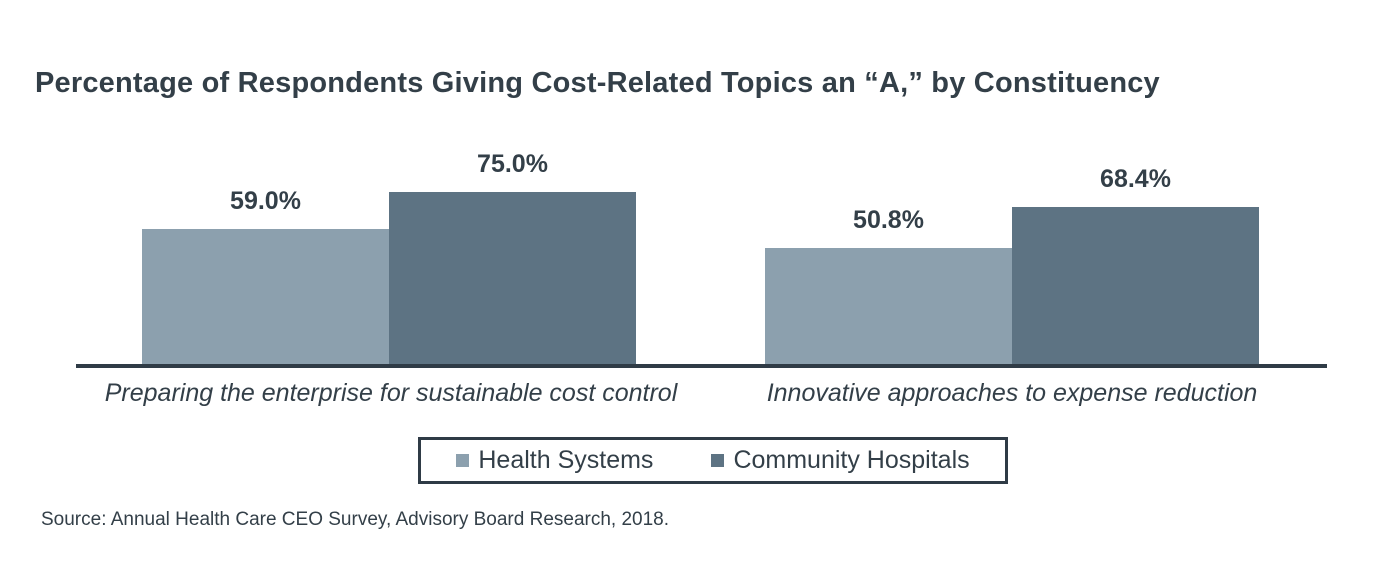 The width and height of the screenshot is (1400, 569). I want to click on legend-item-health-systems: Health Systems, so click(554, 460).